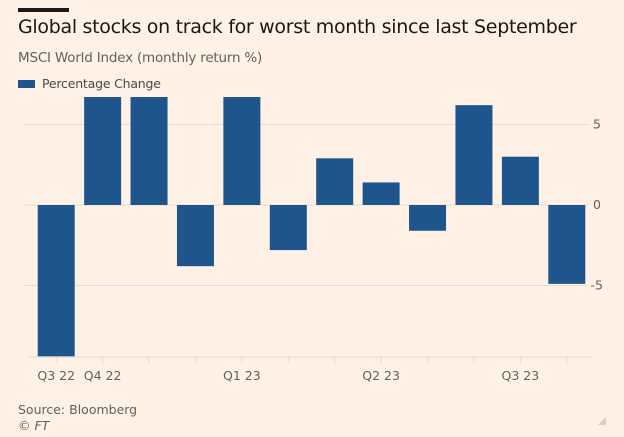 The width and height of the screenshot is (624, 437). What do you see at coordinates (26, 83) in the screenshot?
I see `legend-swatch` at bounding box center [26, 83].